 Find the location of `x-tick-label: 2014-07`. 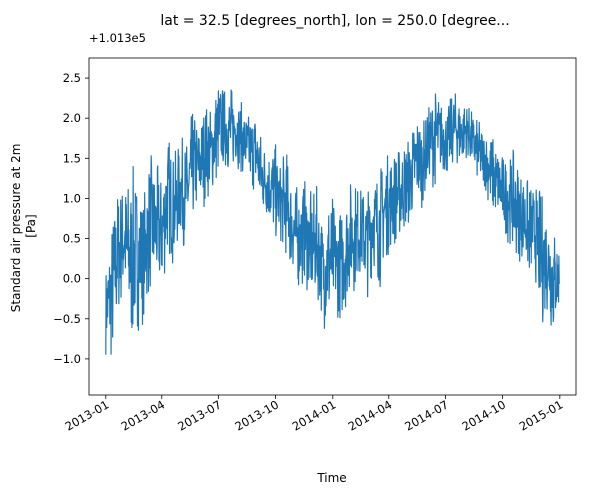

x-tick-label: 2014-07 is located at coordinates (426, 415).